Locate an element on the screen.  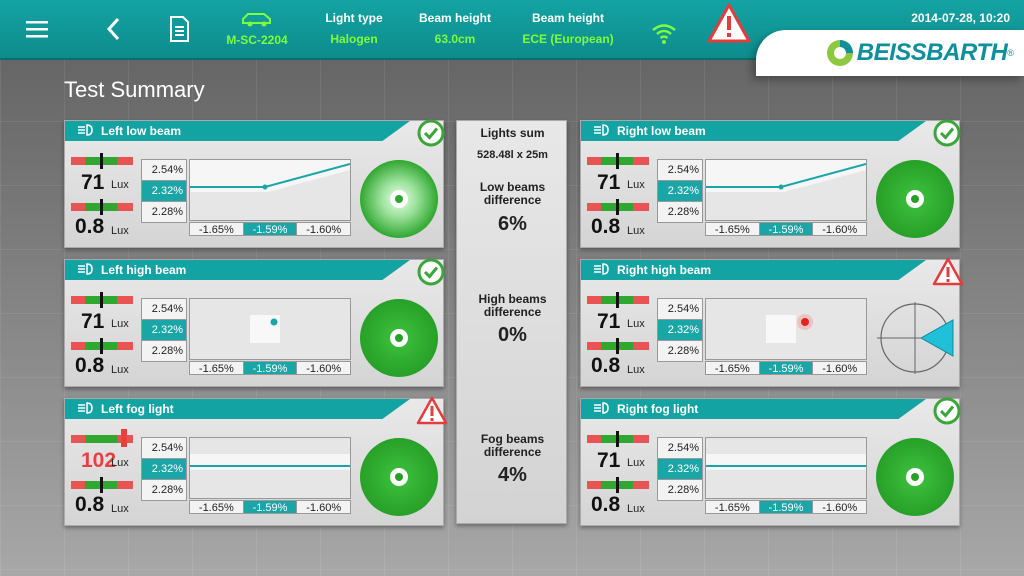
aim-direction-icon is located at coordinates (915, 338).